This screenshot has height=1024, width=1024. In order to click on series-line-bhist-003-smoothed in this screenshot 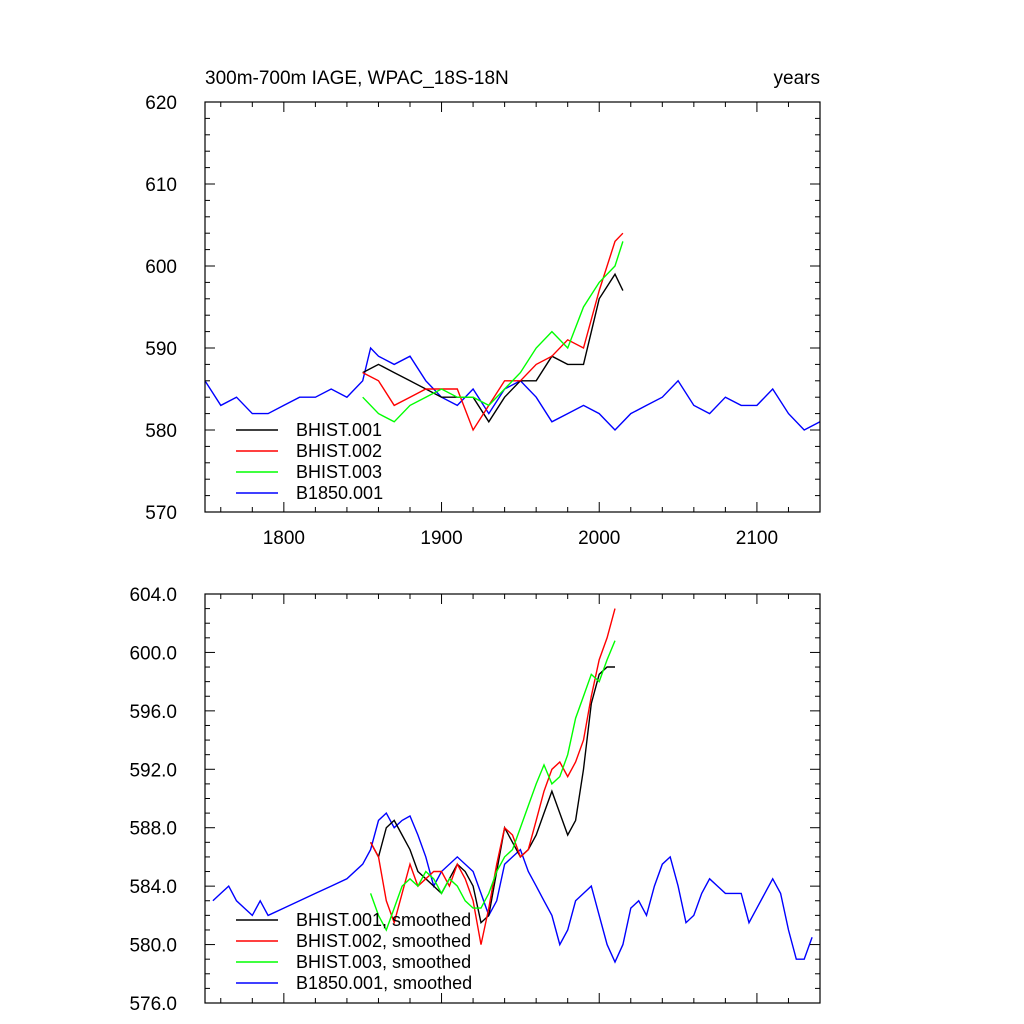, I will do `click(492, 786)`.